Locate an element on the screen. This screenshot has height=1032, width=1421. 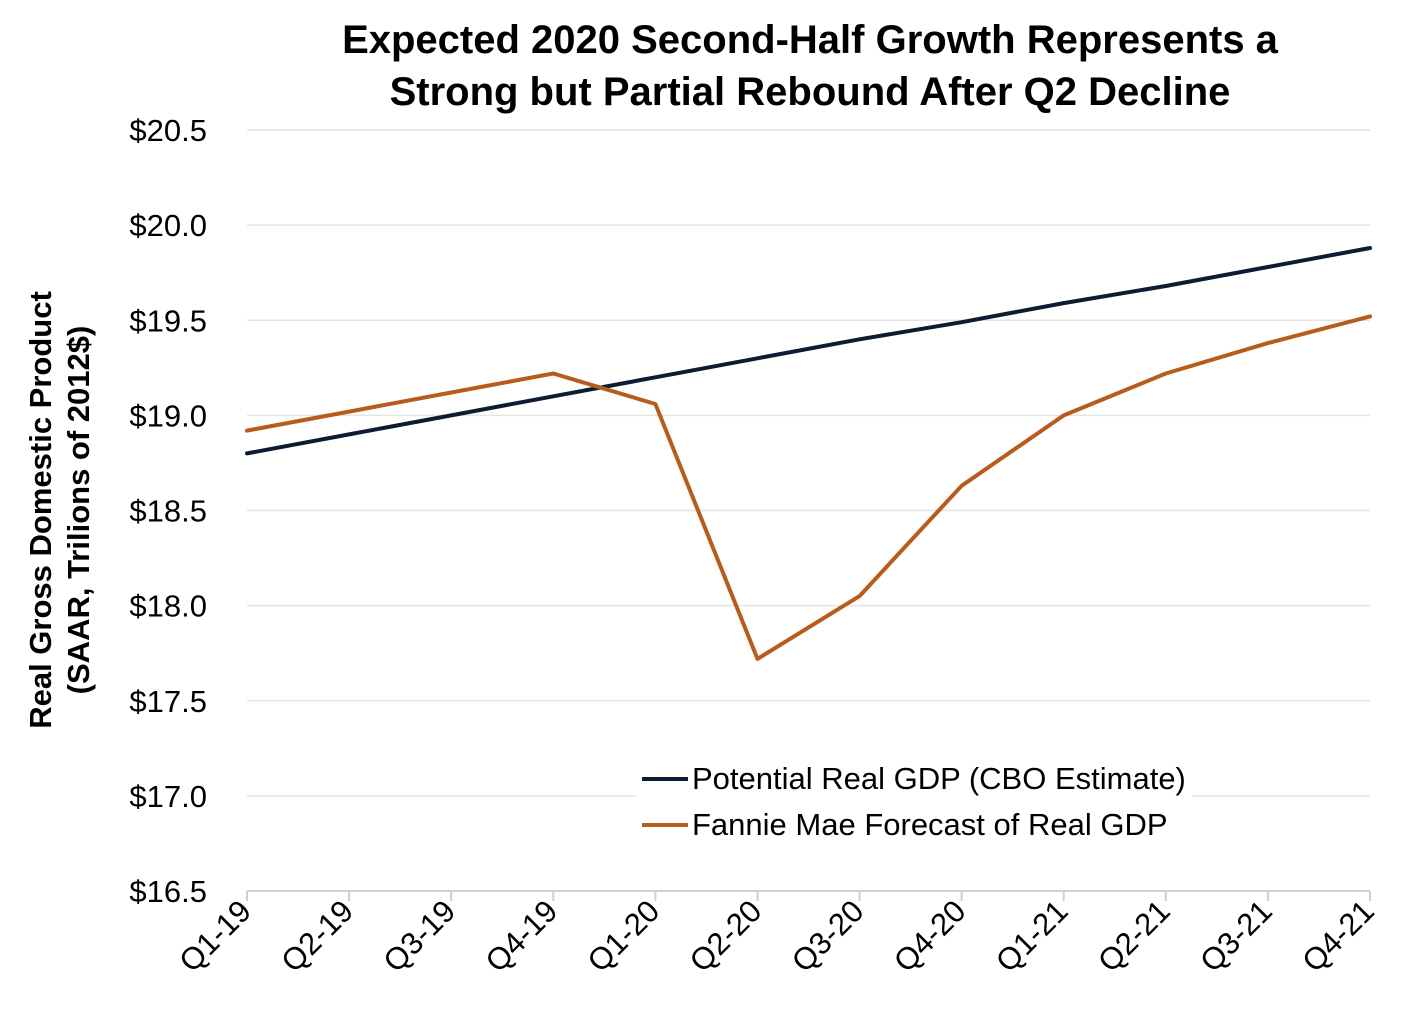
y-tick-label: $20.0 is located at coordinates (168, 225).